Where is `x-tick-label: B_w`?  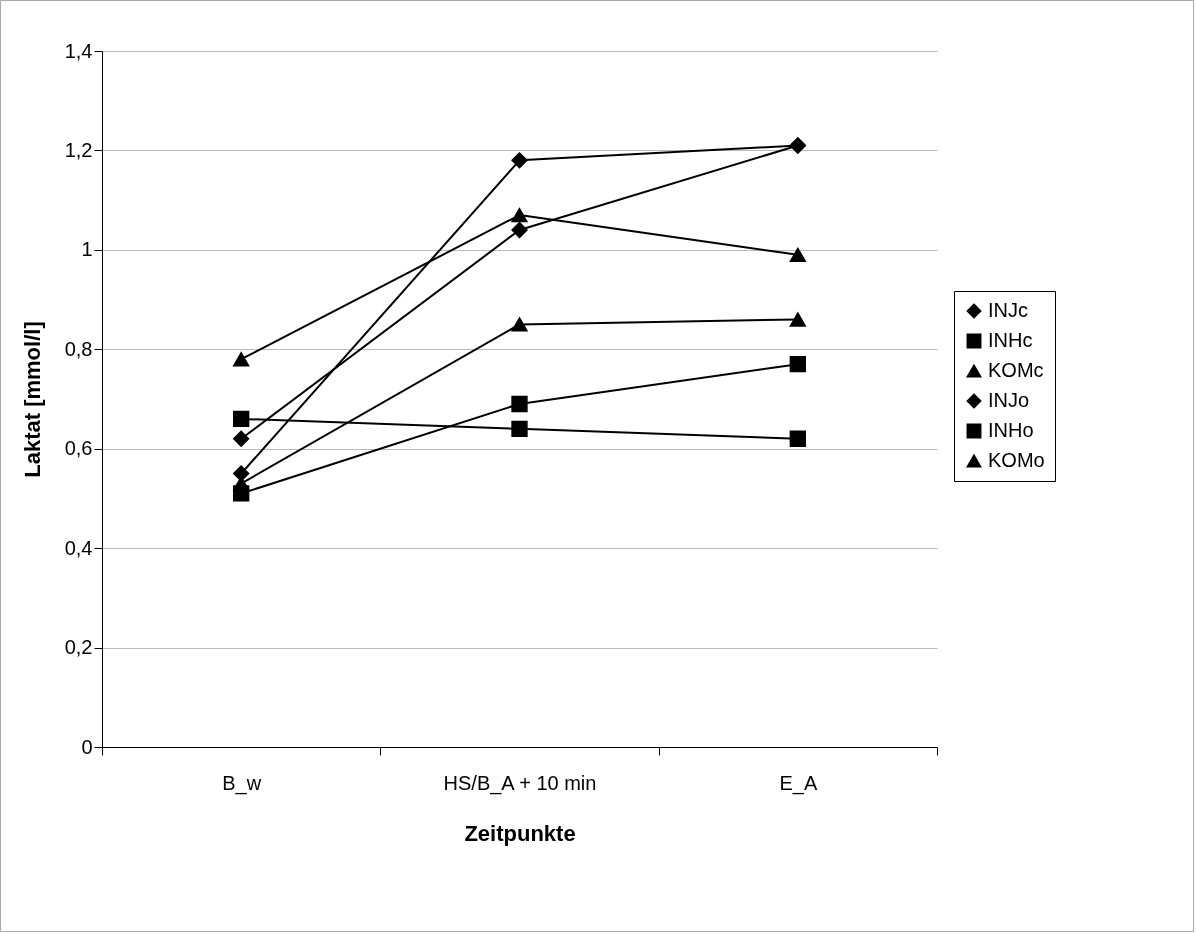
x-tick-label: B_w is located at coordinates (242, 783).